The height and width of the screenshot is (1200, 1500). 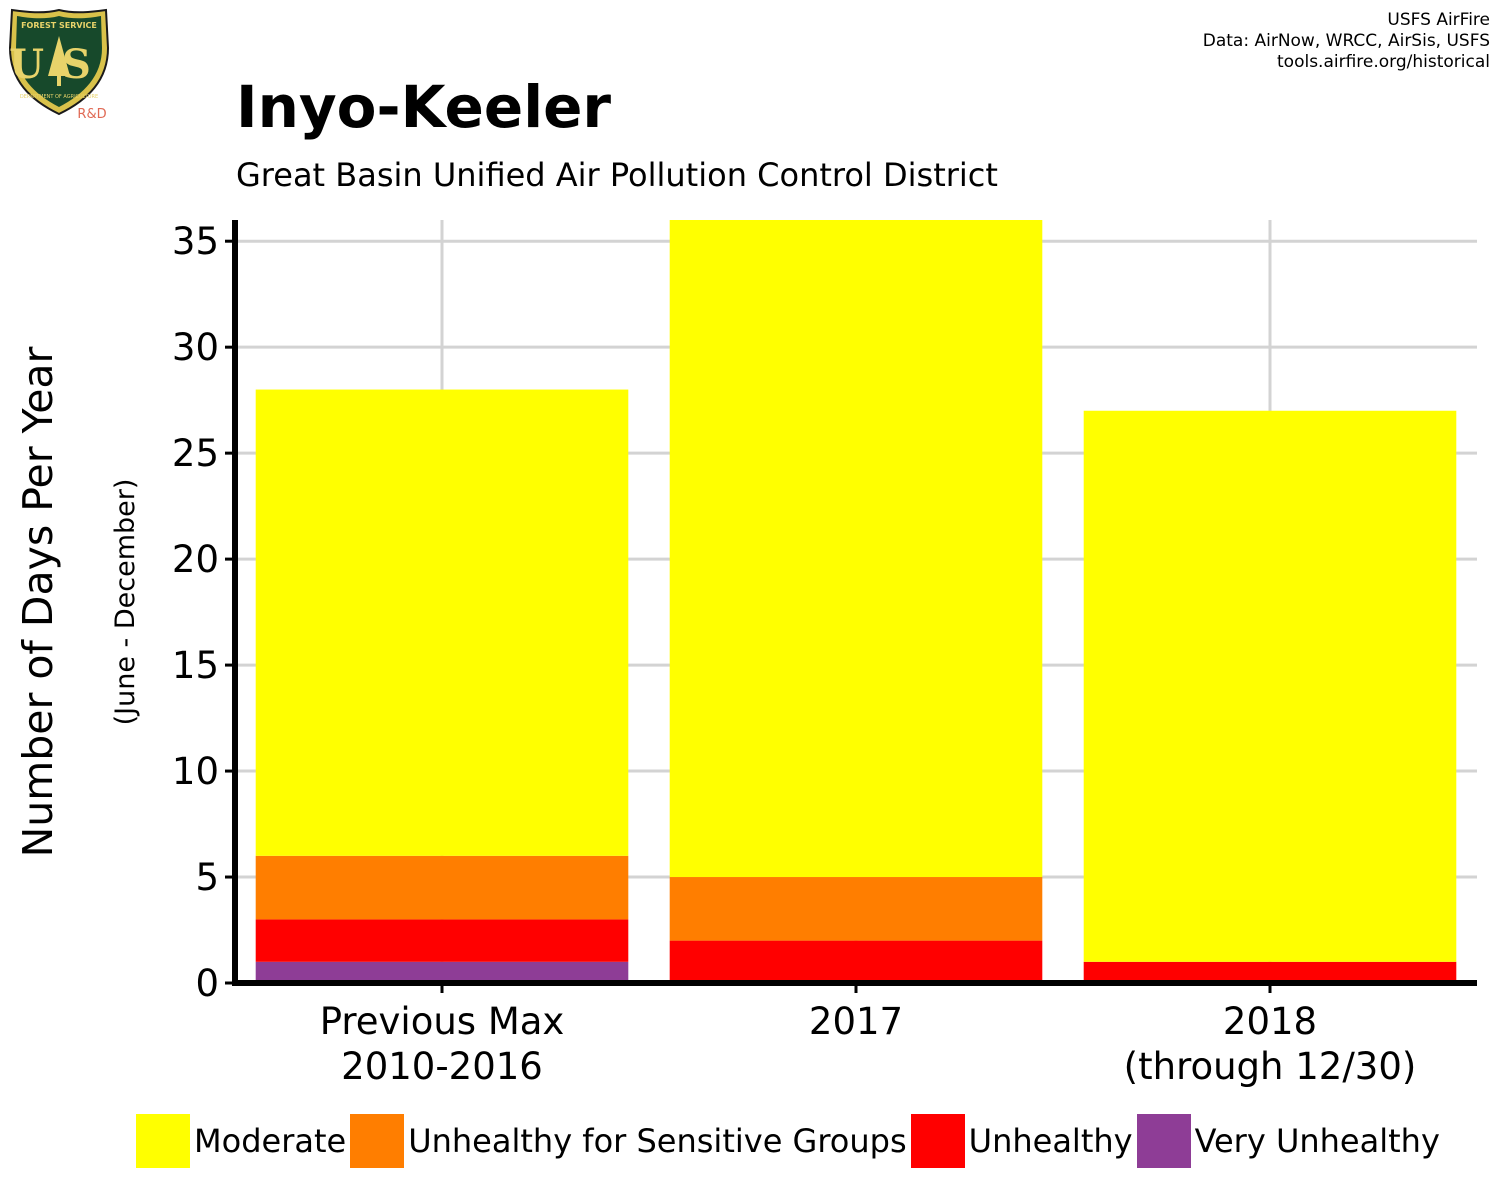 What do you see at coordinates (195, 241) in the screenshot?
I see `y-tick-label: 35` at bounding box center [195, 241].